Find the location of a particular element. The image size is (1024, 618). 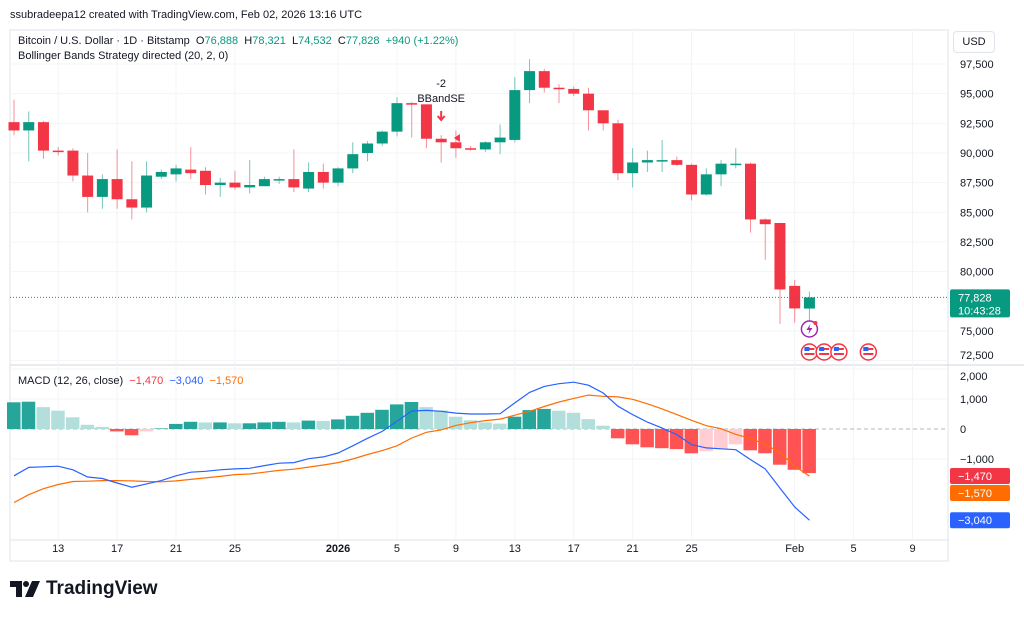

price-tick-label: 85,000 is located at coordinates (977, 213).